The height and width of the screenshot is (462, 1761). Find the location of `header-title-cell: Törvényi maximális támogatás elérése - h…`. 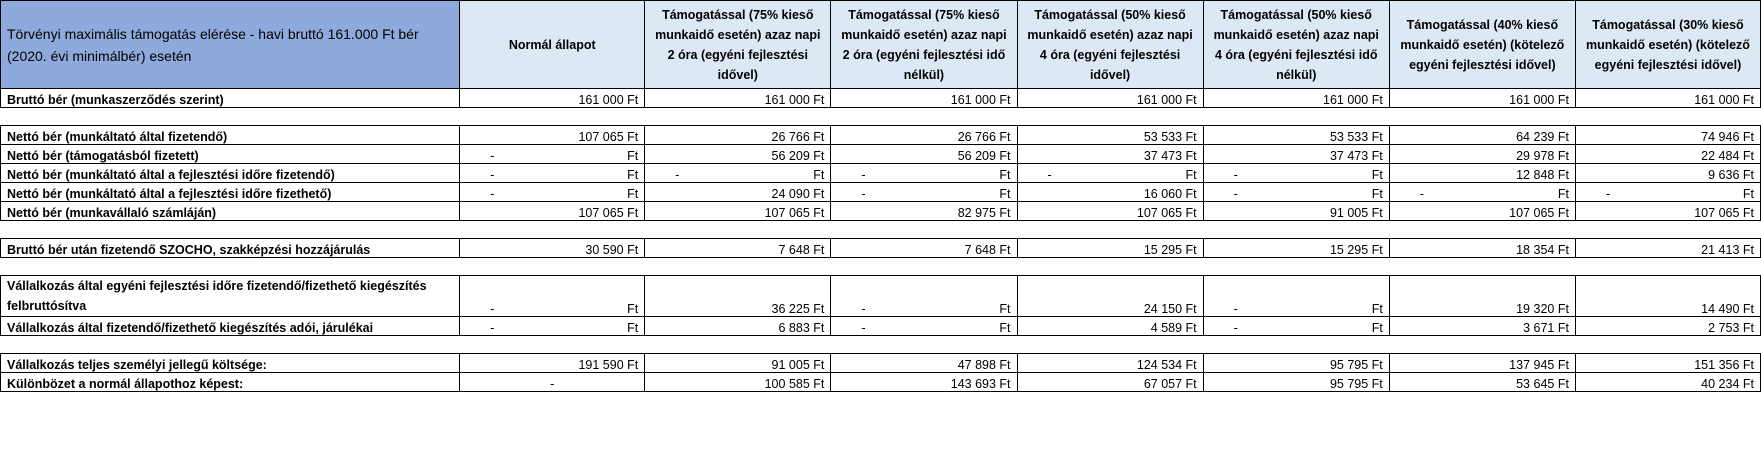

header-title-cell: Törvényi maximális támogatás elérése - h… is located at coordinates (230, 44).